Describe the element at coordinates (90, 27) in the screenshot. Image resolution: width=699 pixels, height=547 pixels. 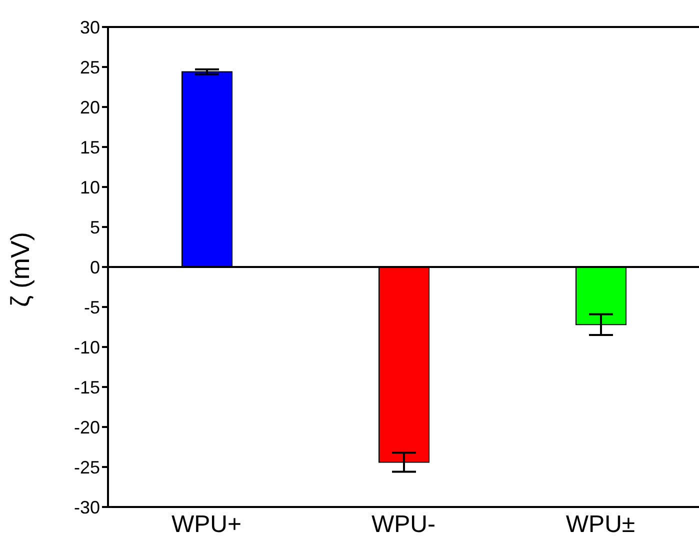
I see `y-tick-label: 30` at that location.